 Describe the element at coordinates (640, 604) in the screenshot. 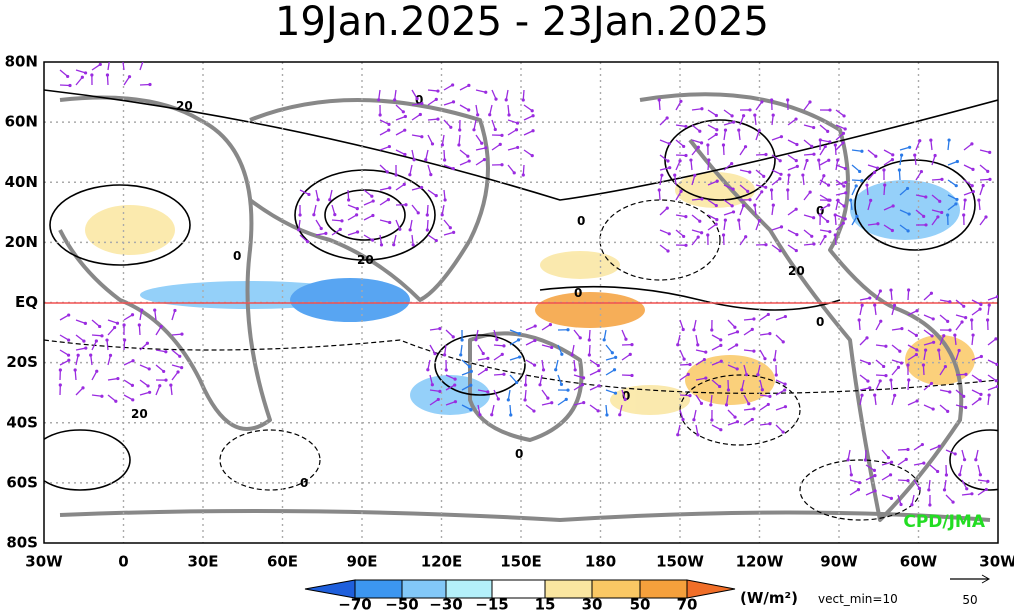

I see `colorbar-label: 50` at that location.